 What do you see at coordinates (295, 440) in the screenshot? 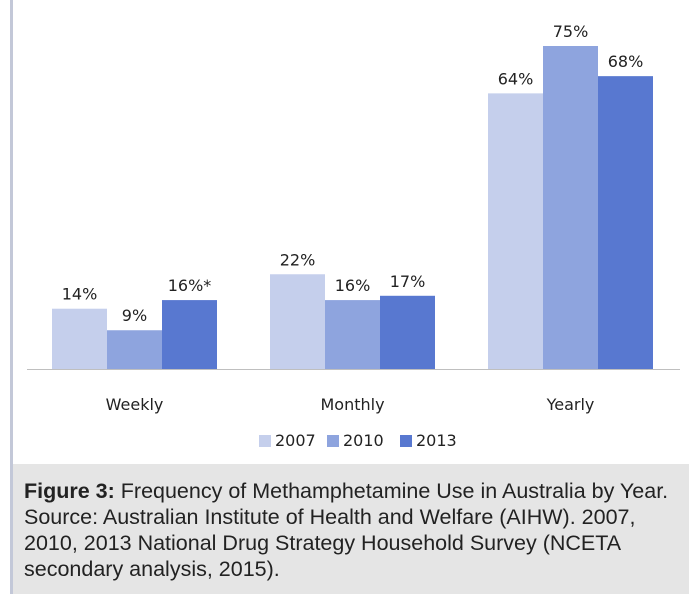
I see `legend-label: 2007` at bounding box center [295, 440].